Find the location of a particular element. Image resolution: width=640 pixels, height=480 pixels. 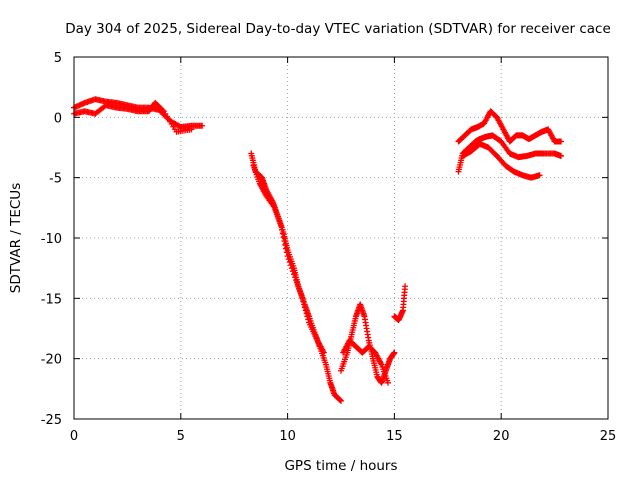

x-tick-label: 20 is located at coordinates (501, 436).